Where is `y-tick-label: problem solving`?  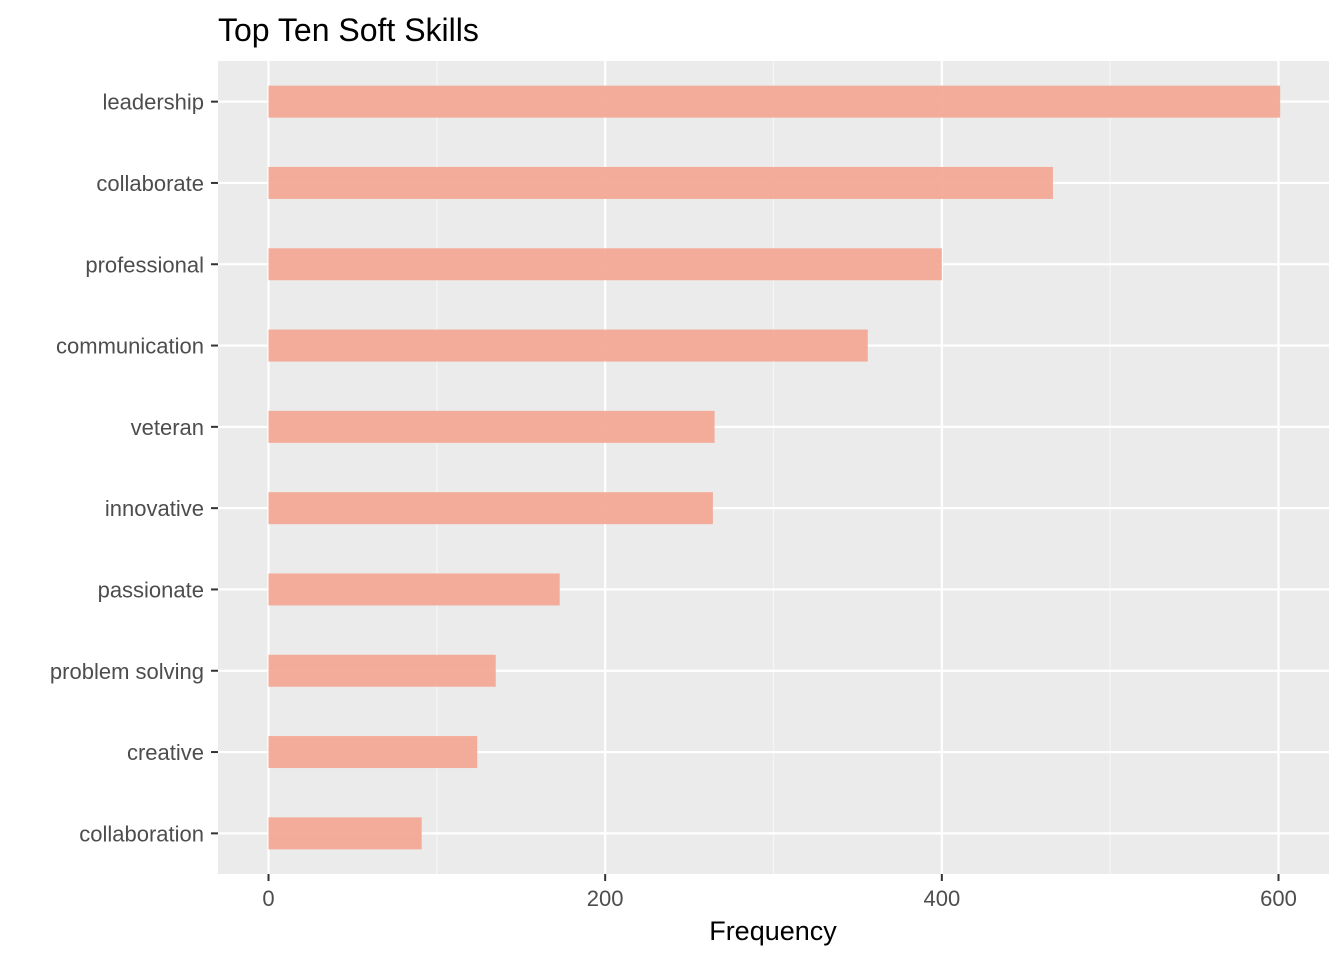 y-tick-label: problem solving is located at coordinates (127, 671).